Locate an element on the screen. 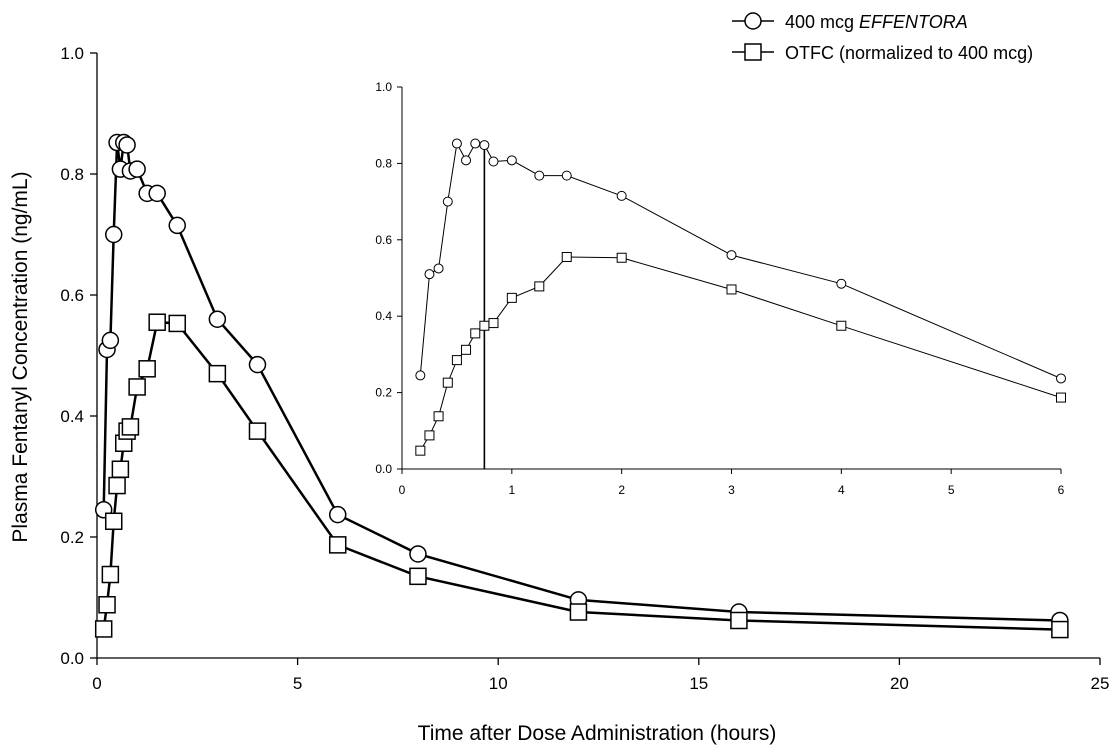 This screenshot has width=1117, height=756. inset-y-tick-label: 0.4 is located at coordinates (383, 316).